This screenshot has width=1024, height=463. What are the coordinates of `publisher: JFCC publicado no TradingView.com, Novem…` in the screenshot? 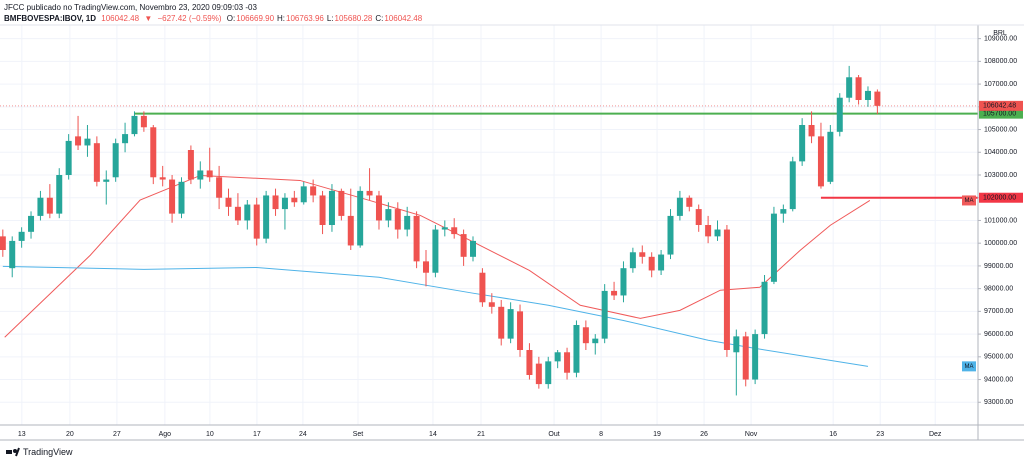 It's located at (130, 7).